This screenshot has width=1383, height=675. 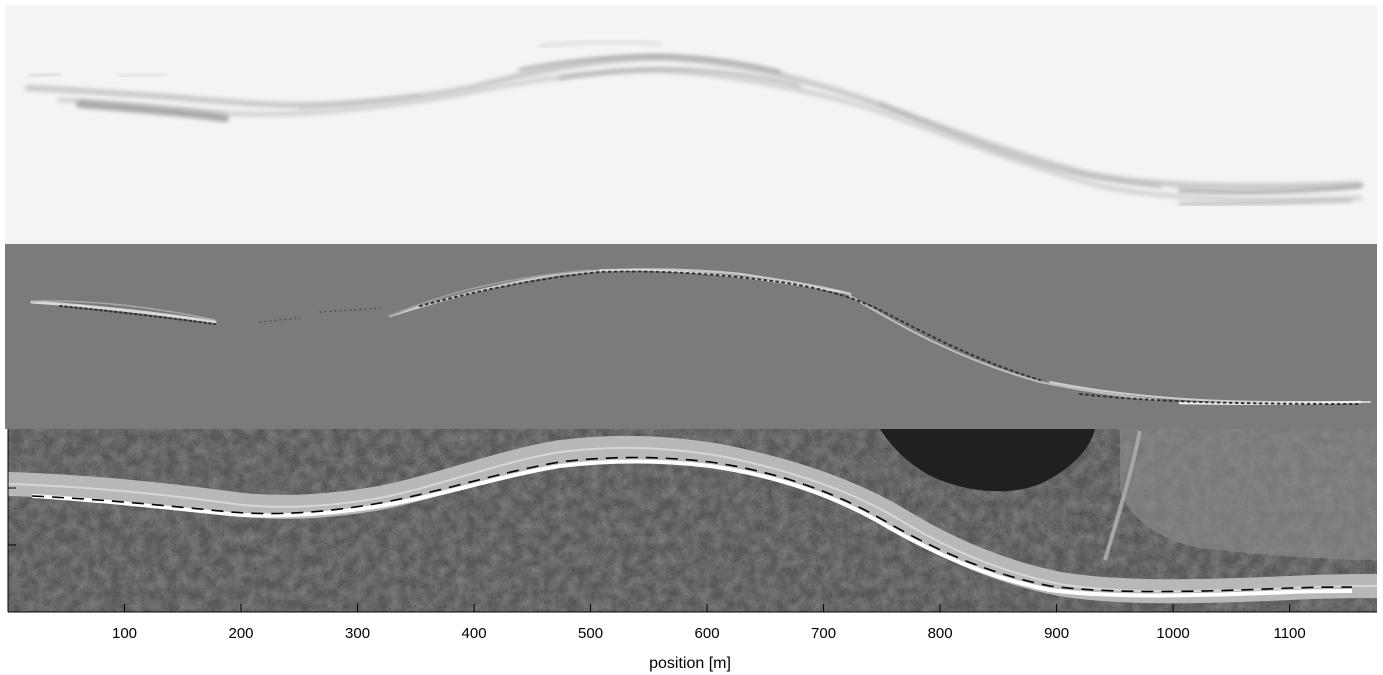 I want to click on x-tick-label: 700, so click(x=823, y=633).